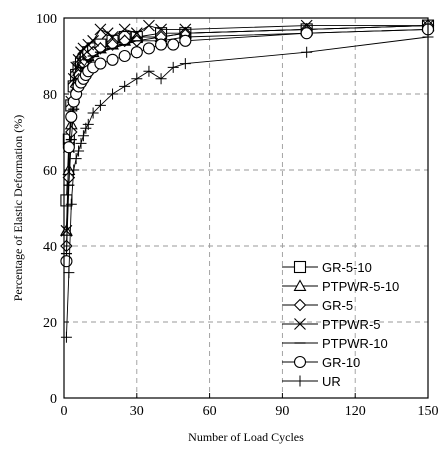  What do you see at coordinates (300, 267) in the screenshot?
I see `square-marker` at bounding box center [300, 267].